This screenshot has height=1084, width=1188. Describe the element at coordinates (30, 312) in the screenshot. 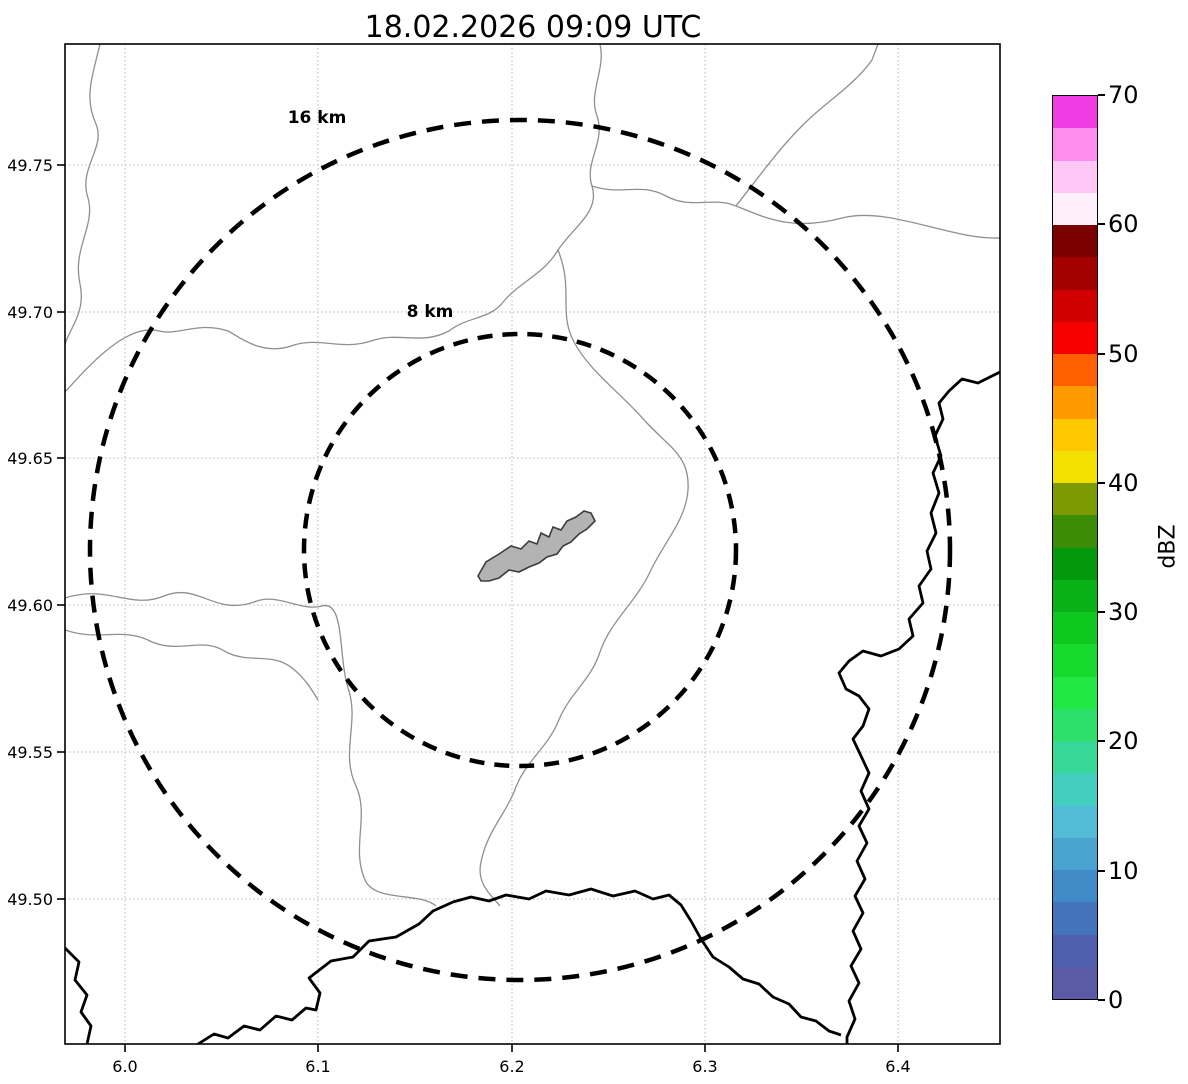

I see `y-tick-label: 49.70` at that location.